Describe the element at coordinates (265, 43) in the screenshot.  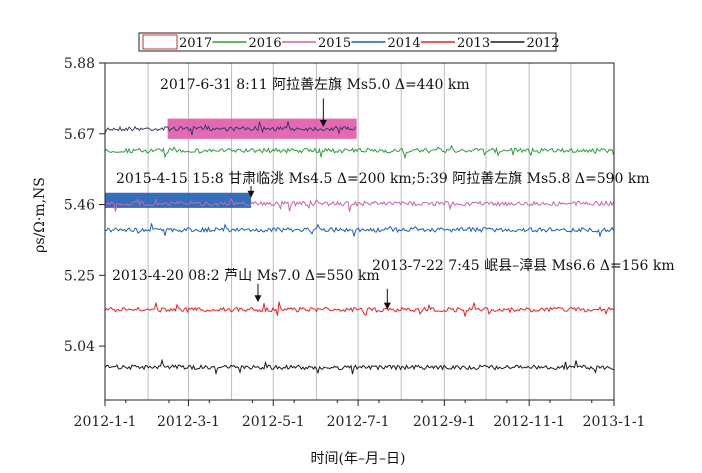
I see `legend-label-2016: 2016` at that location.